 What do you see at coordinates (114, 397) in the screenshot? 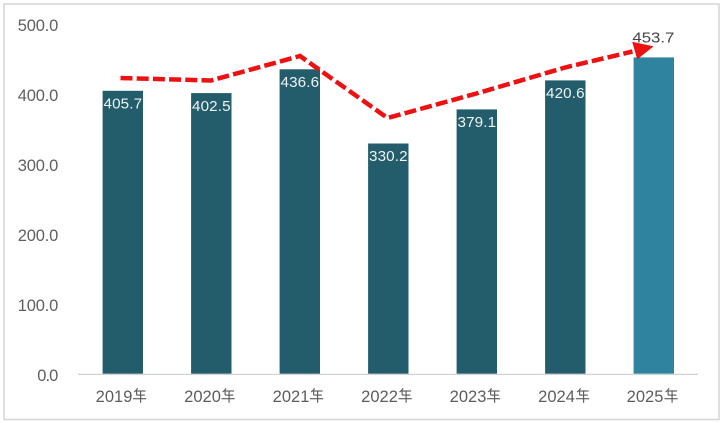
I see `svg-text: 2019` at bounding box center [114, 397].